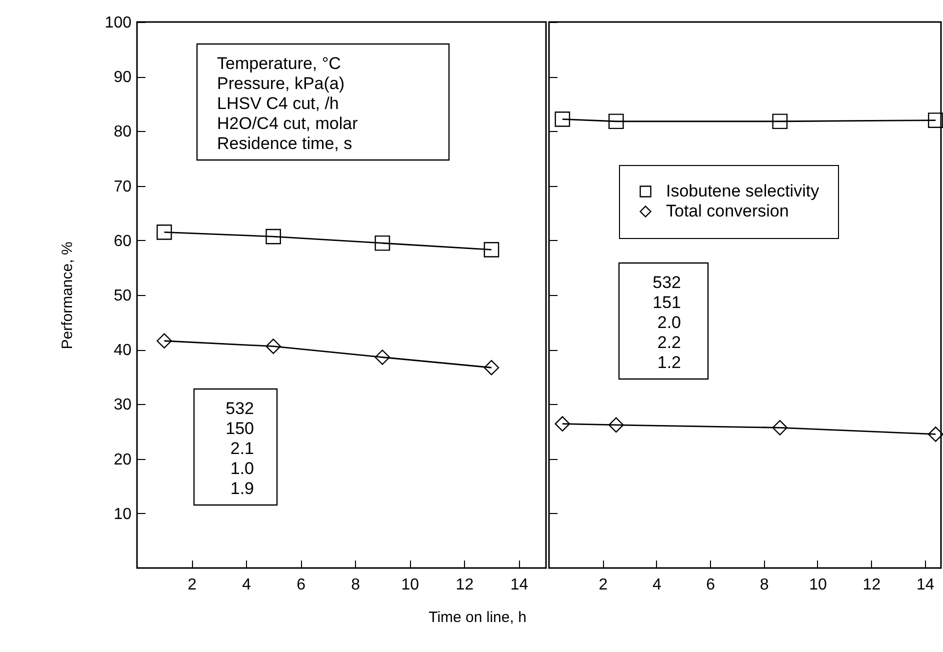 This screenshot has height=652, width=943. Describe the element at coordinates (67, 296) in the screenshot. I see `y-axis-title: Performance, %` at that location.